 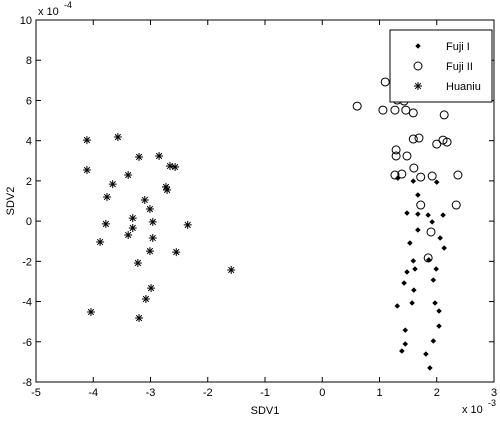 What do you see at coordinates (11, 201) in the screenshot?
I see `y-axis-label: SDV2` at bounding box center [11, 201].